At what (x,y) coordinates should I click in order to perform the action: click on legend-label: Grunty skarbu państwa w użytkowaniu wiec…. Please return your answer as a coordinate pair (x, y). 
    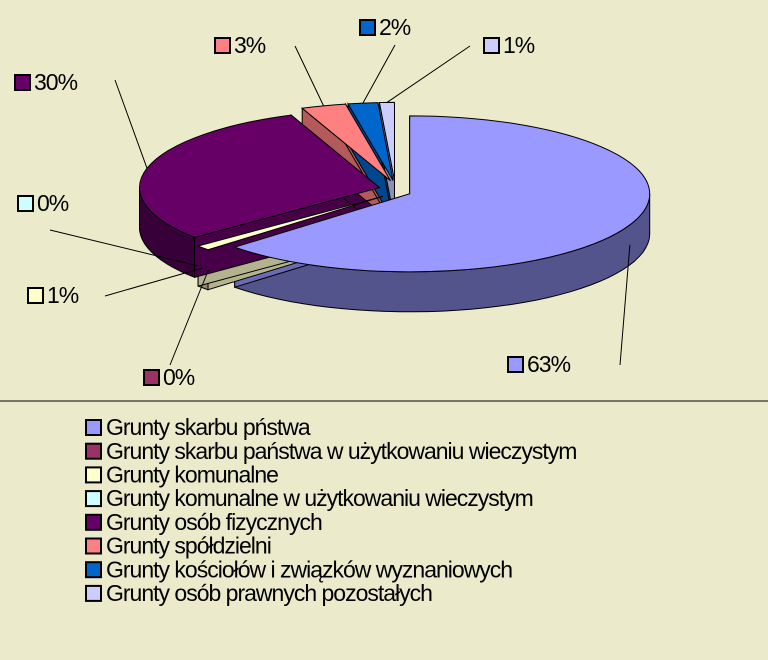
    Looking at the image, I should click on (341, 451).